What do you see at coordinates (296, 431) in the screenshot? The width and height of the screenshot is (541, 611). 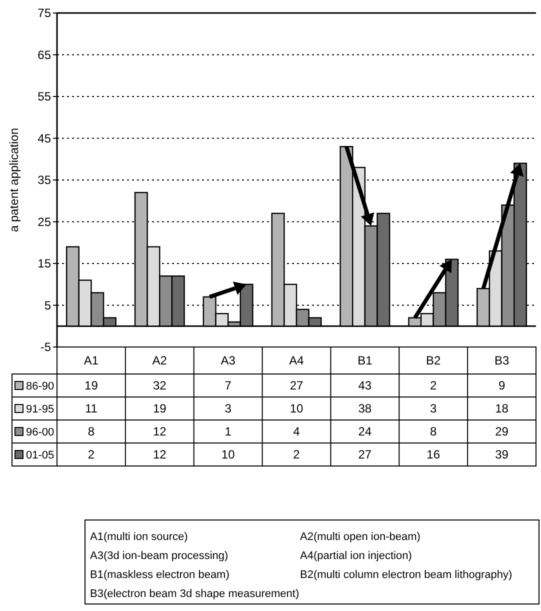 I see `data-label: 4` at bounding box center [296, 431].